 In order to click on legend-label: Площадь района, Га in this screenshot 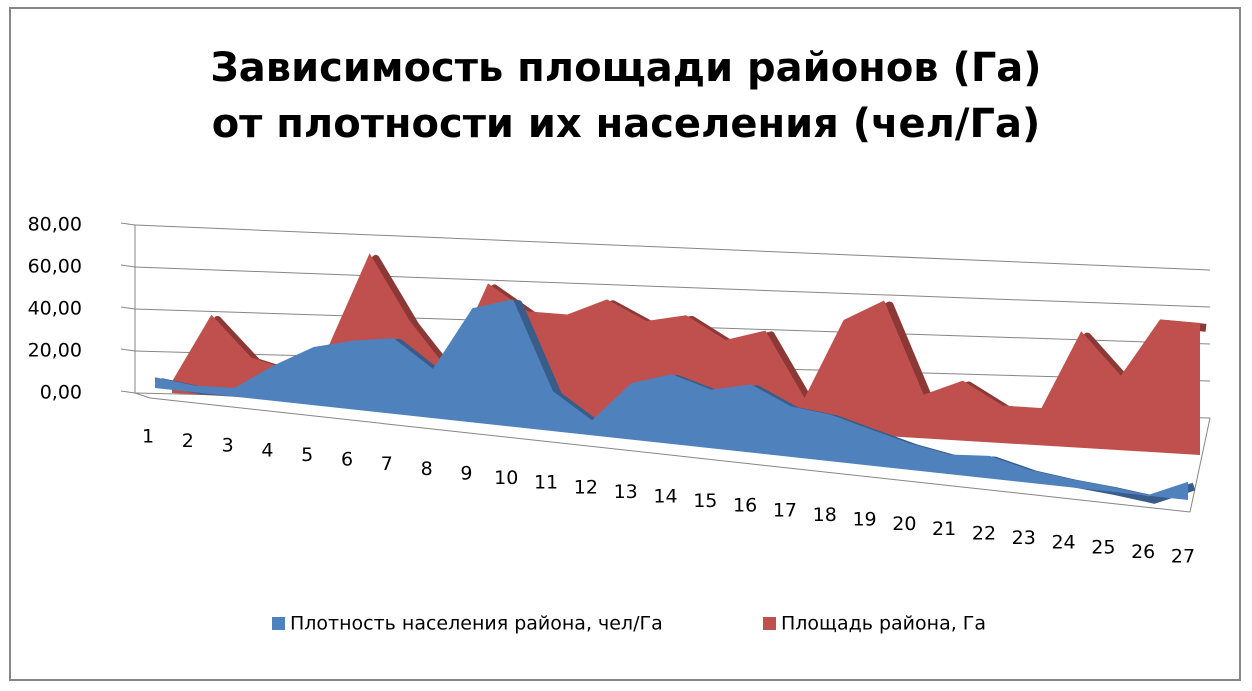, I will do `click(883, 624)`.